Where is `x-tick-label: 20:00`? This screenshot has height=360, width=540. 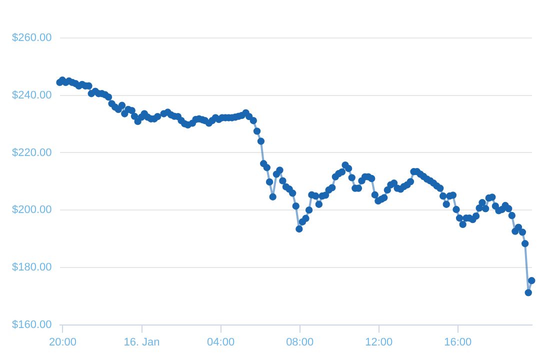
x-tick-label: 20:00 is located at coordinates (62, 342).